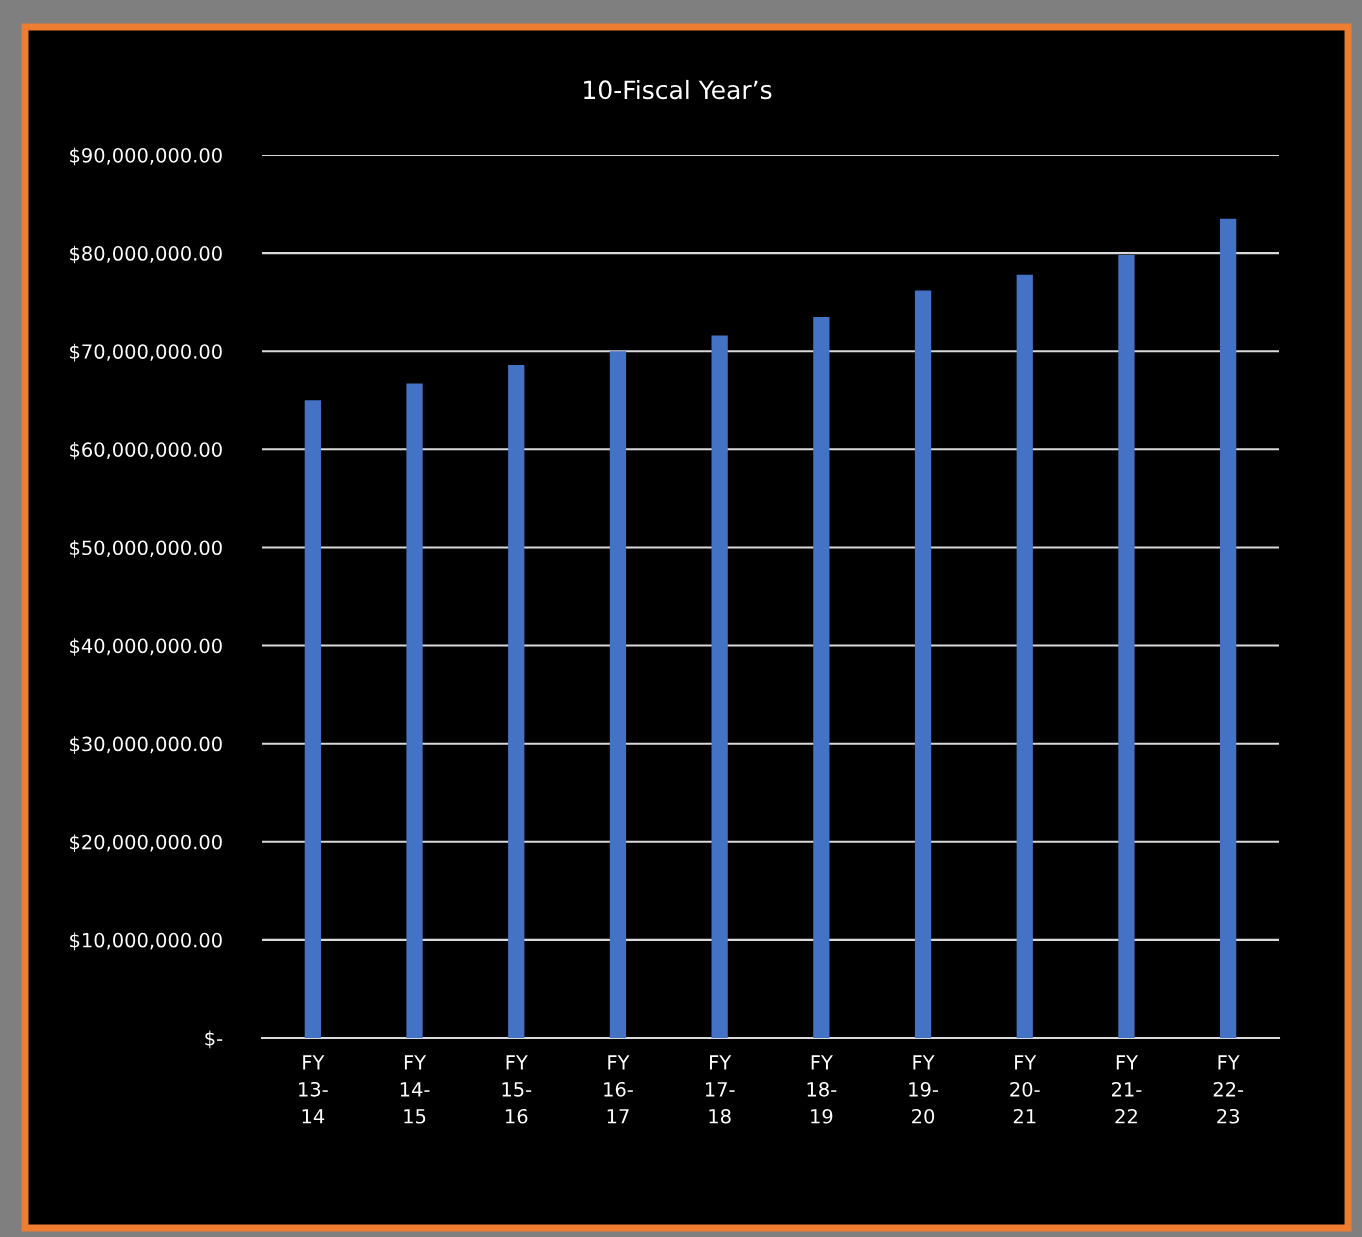 This screenshot has height=1237, width=1362. I want to click on x-tick-label: FY 16- 17, so click(618, 1089).